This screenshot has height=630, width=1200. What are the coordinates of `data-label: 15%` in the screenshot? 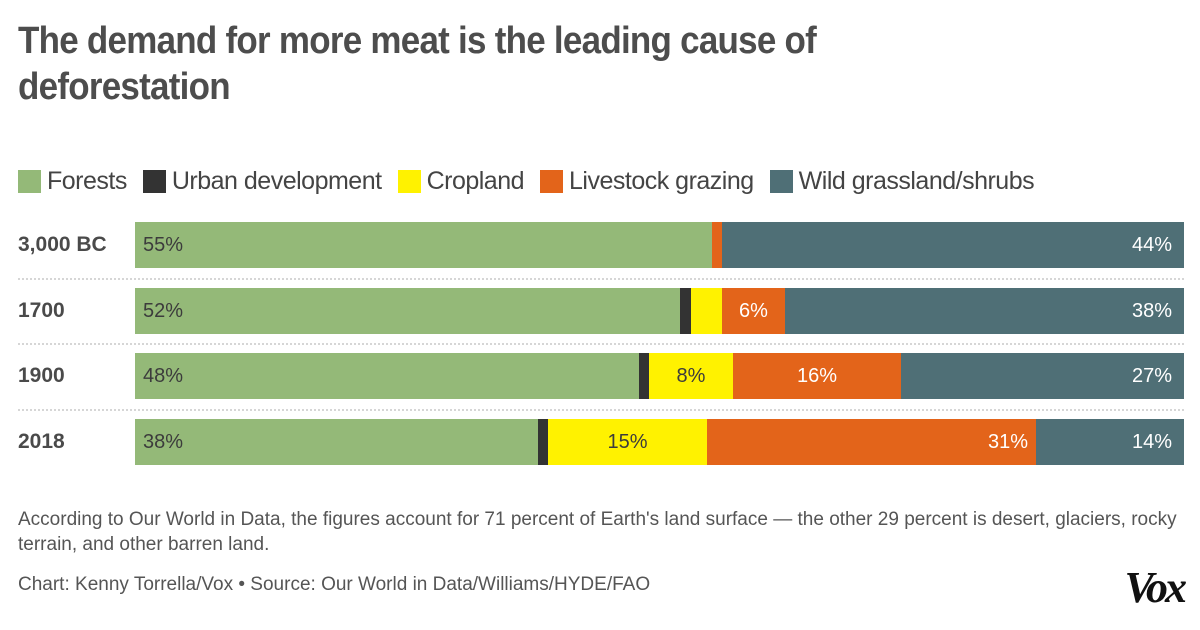 It's located at (627, 442).